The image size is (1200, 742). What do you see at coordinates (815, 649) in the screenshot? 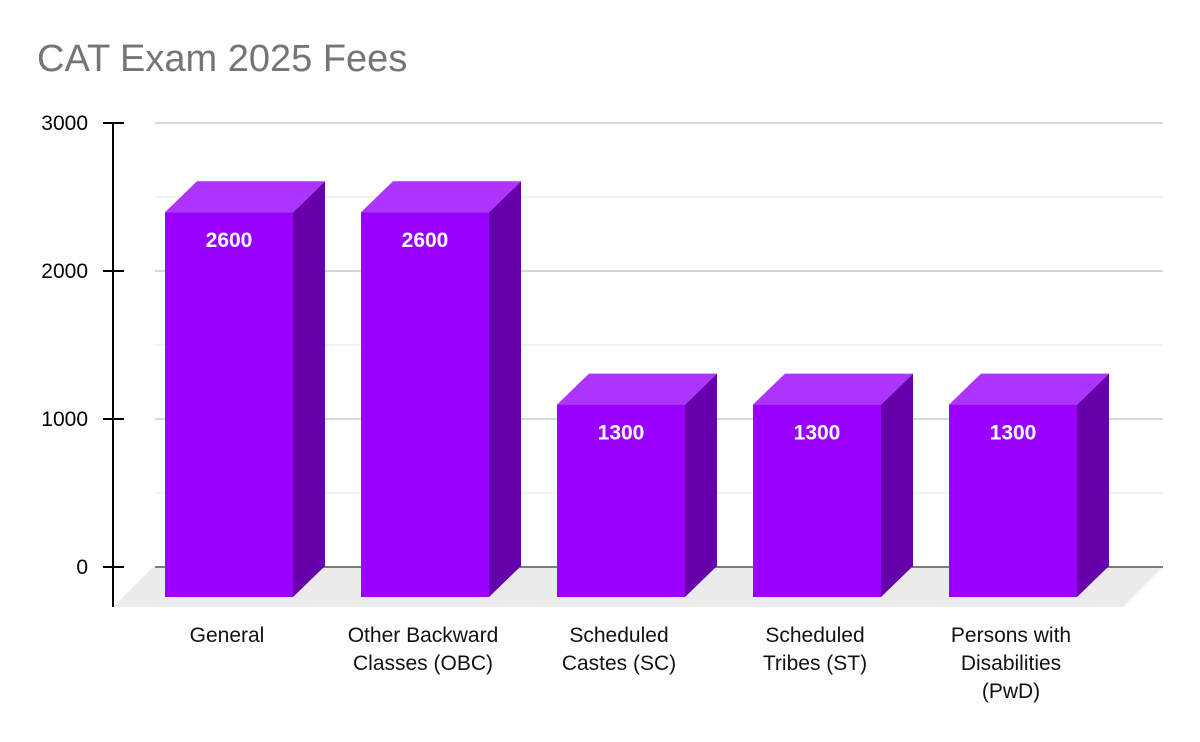
I see `x-category-label: Scheduled Tribes (ST)` at bounding box center [815, 649].